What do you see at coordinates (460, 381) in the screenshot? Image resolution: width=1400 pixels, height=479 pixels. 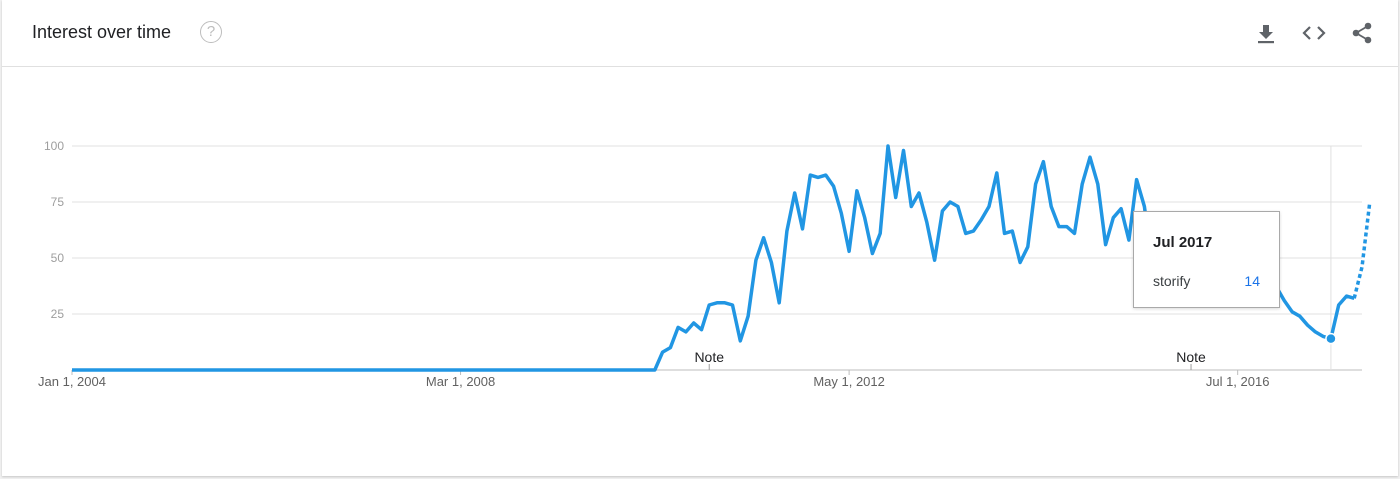 I see `x-tick-label: Mar 1, 2008` at bounding box center [460, 381].